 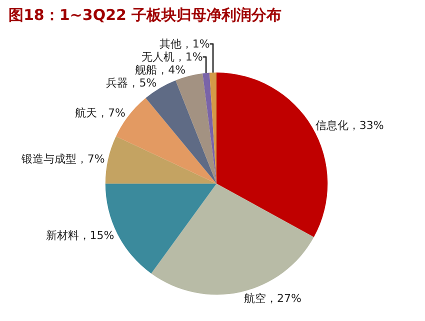 What do you see at coordinates (160, 69) in the screenshot?
I see `slice-label: 舰船，4%` at bounding box center [160, 69].